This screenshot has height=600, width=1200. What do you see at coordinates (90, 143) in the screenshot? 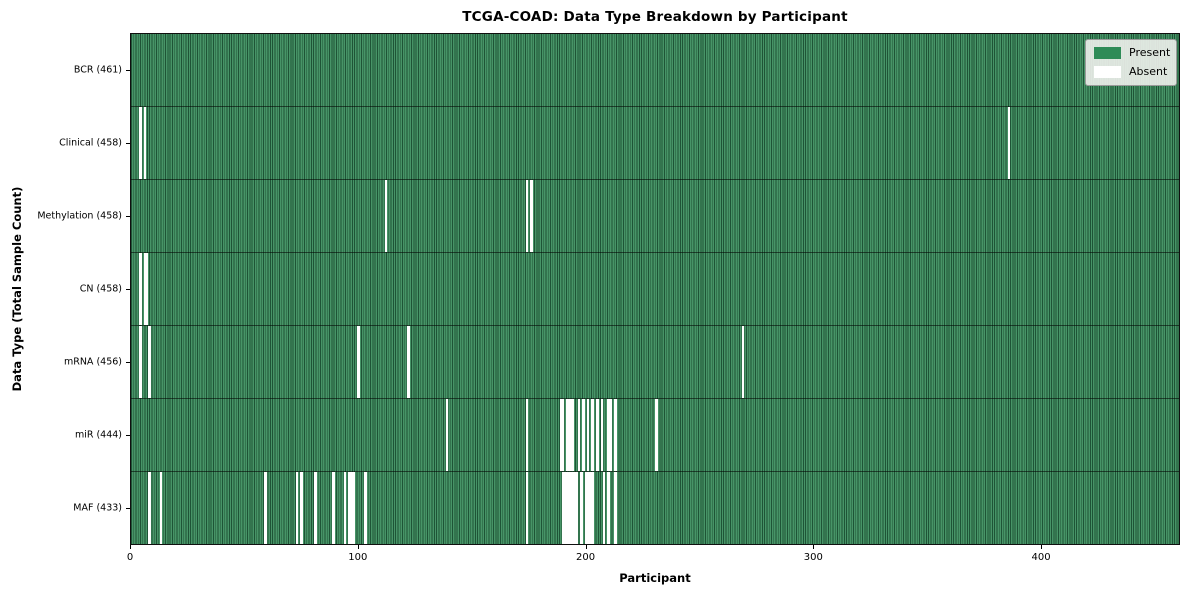
I see `y-tick-label-clinical: Clinical (458)` at bounding box center [90, 143].